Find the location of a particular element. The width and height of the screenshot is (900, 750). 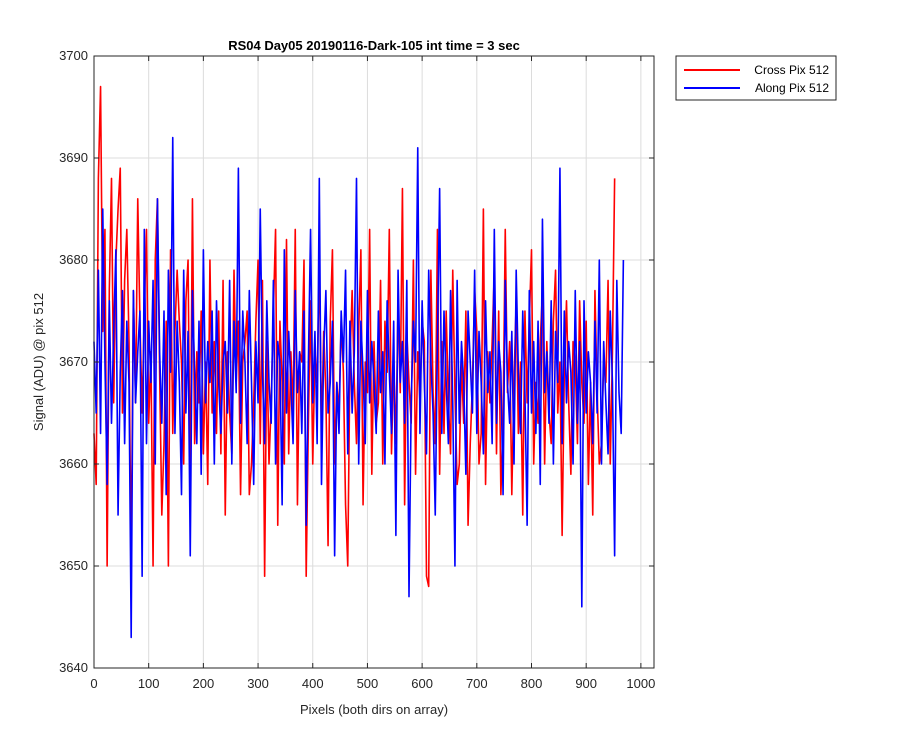

legend: Cross Pix 512 Along Pix 512 is located at coordinates (756, 78).